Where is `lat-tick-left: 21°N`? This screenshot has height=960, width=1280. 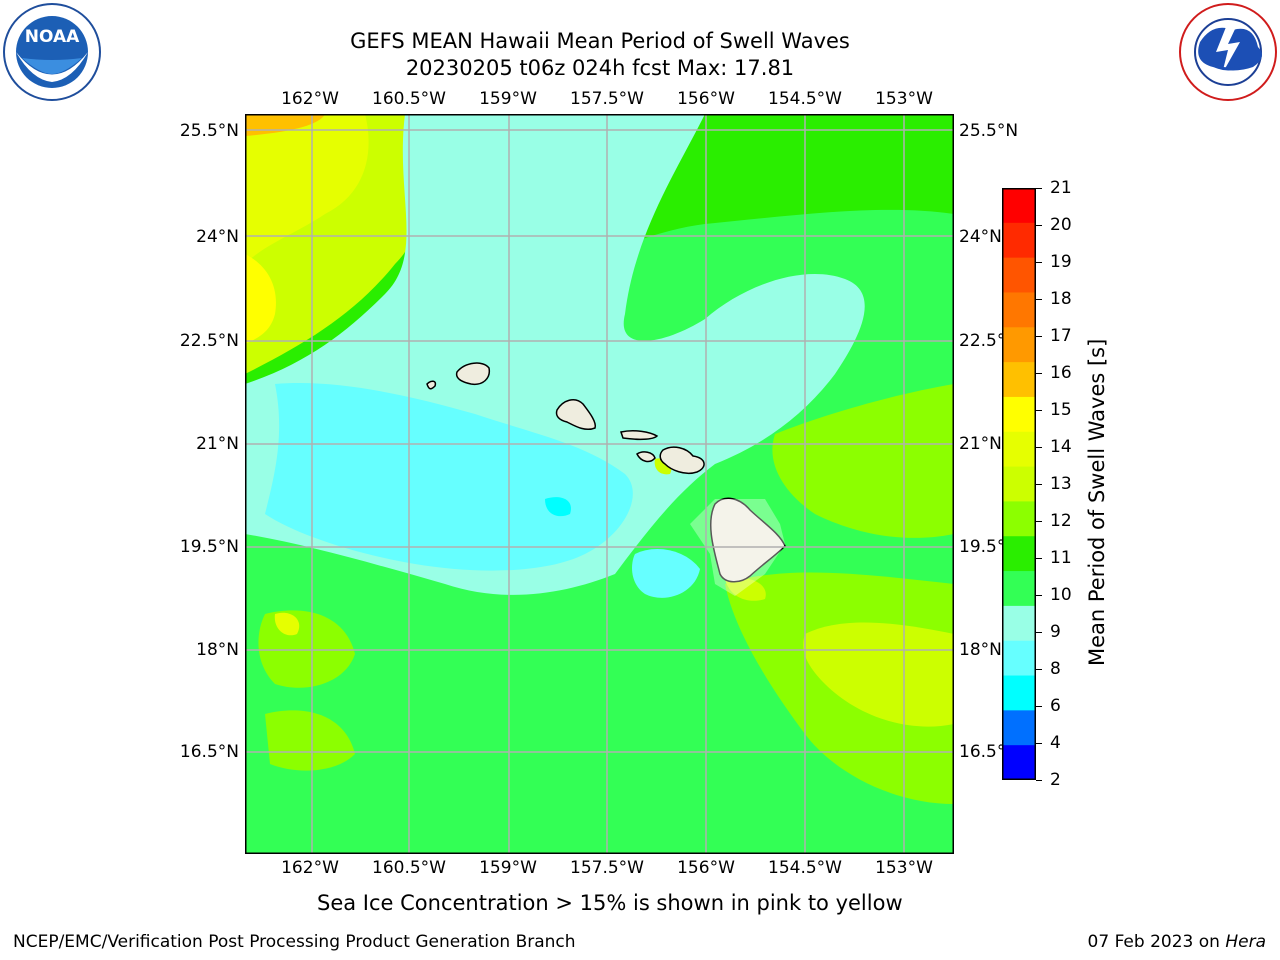
lat-tick-left: 21°N is located at coordinates (217, 444).